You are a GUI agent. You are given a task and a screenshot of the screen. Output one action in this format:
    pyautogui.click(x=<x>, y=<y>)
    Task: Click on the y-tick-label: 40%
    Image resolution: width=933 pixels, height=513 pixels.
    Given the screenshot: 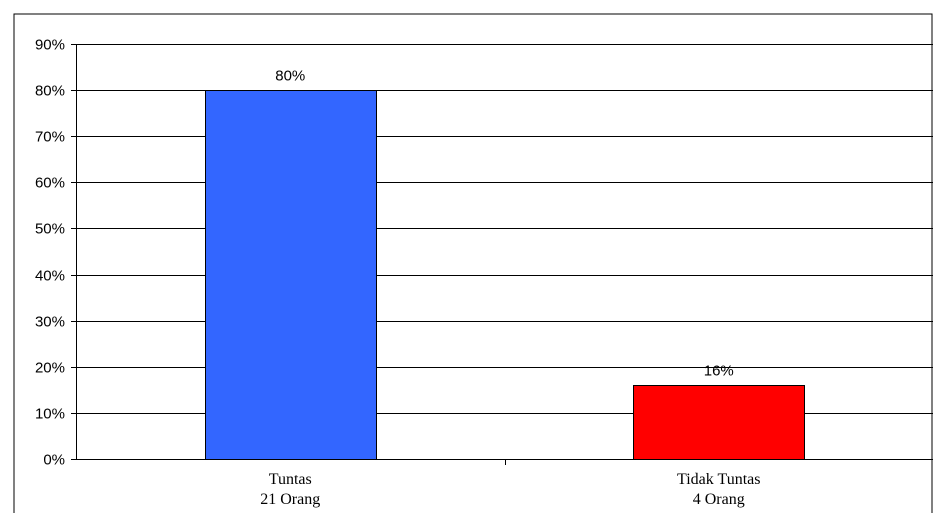 What is the action you would take?
    pyautogui.click(x=50, y=276)
    